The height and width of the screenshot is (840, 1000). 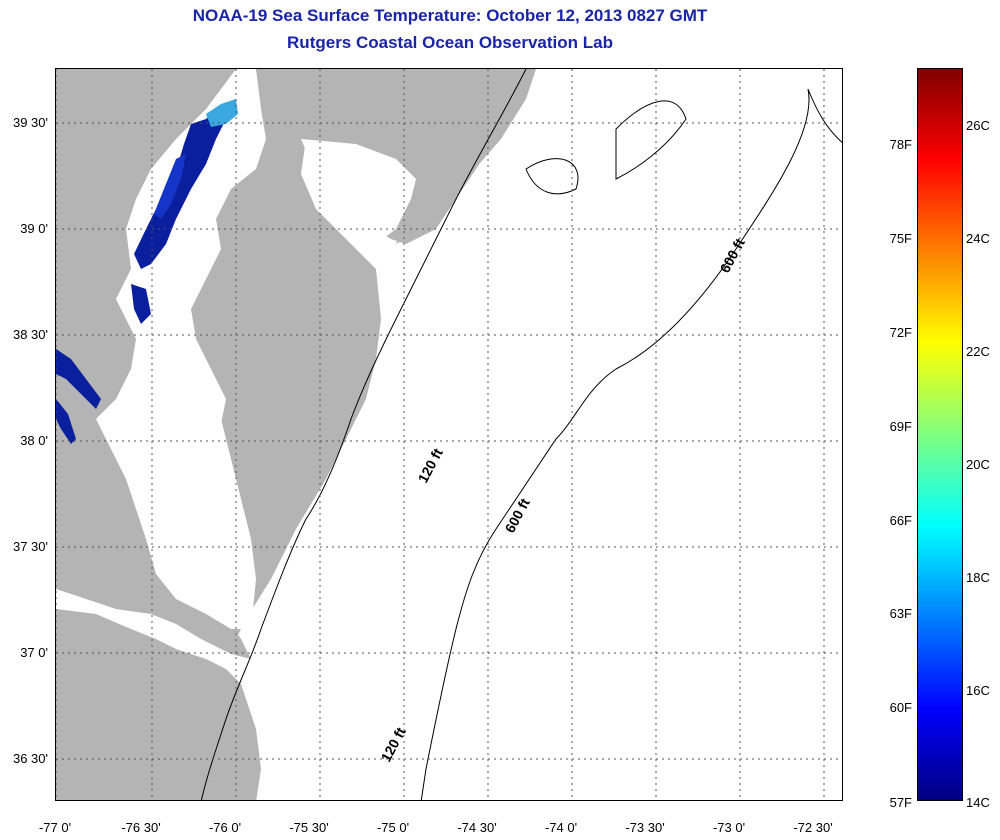 I want to click on susquehanna-sst, so click(x=222, y=113).